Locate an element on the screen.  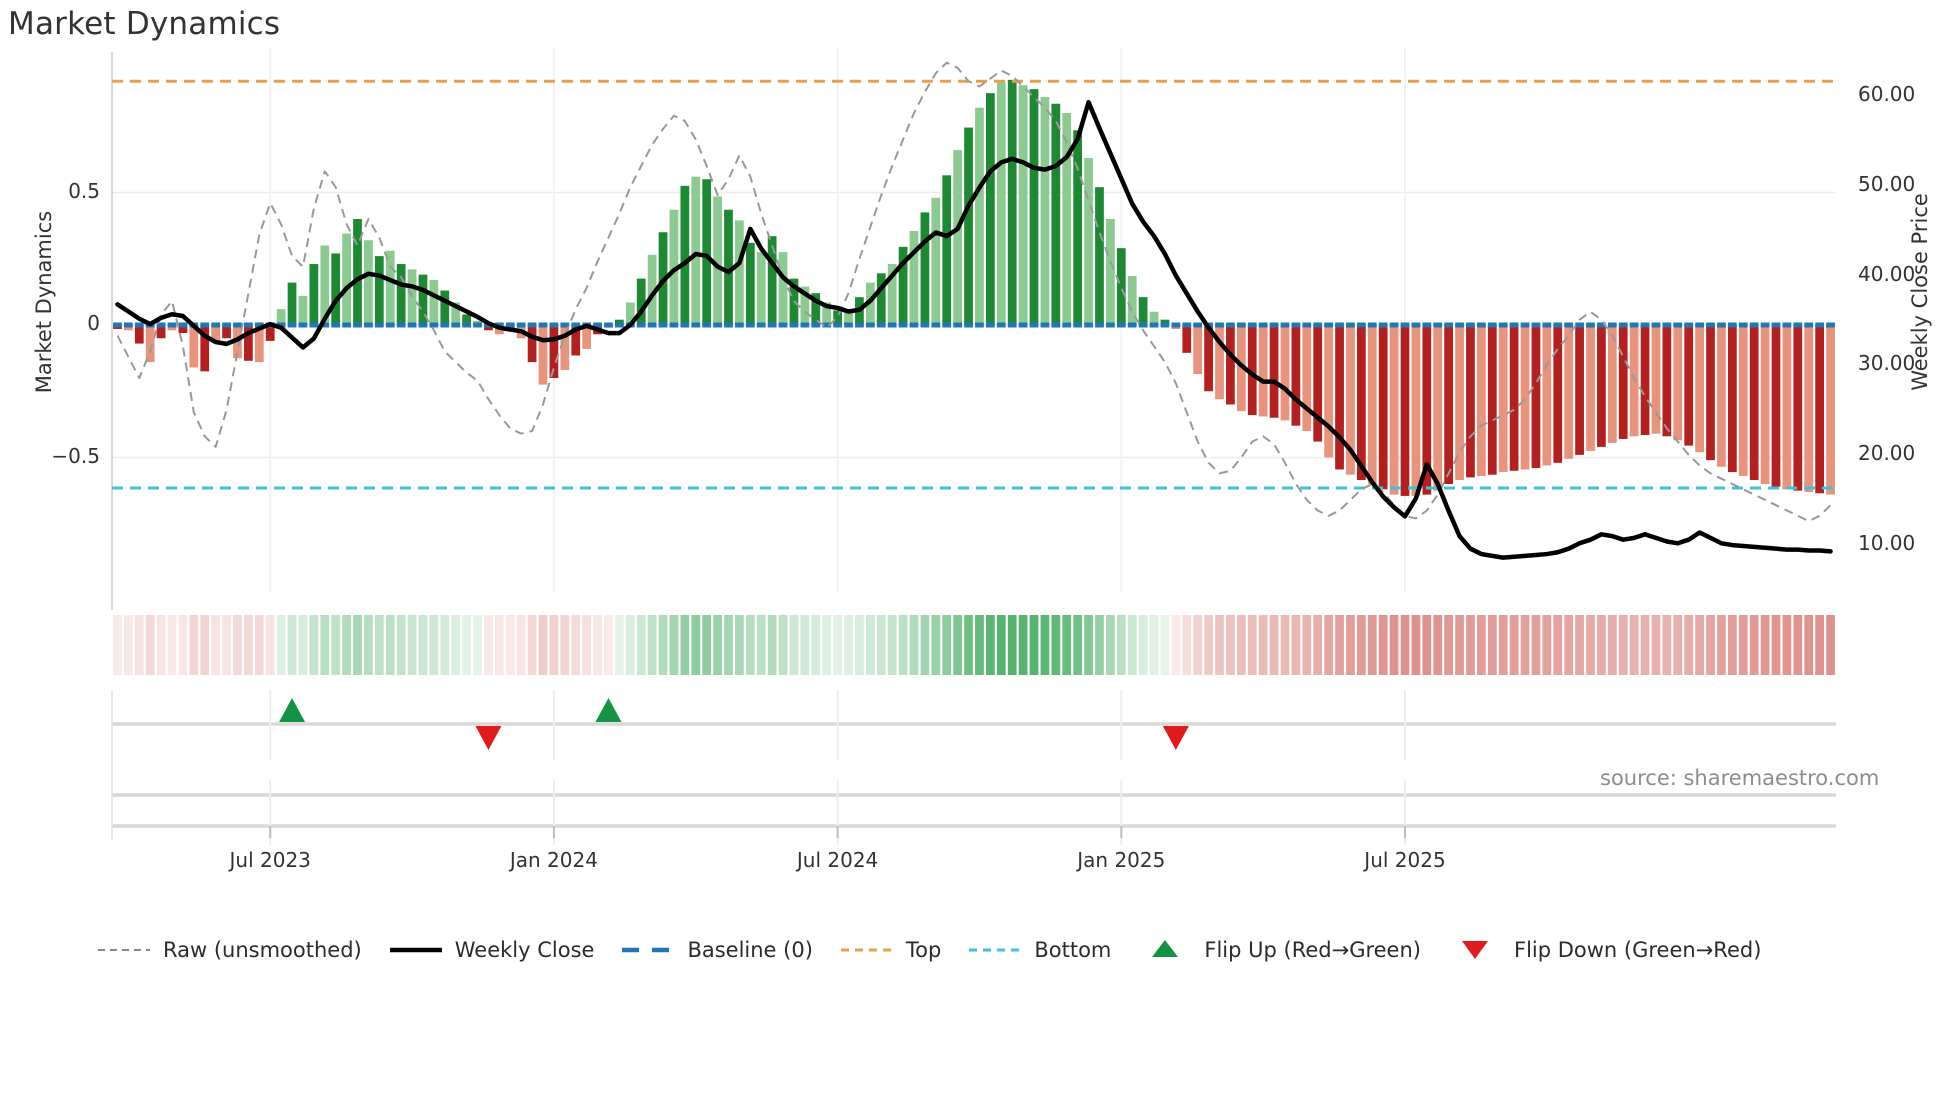
legend-item: Flip Up (Red→Green) is located at coordinates (1279, 950).